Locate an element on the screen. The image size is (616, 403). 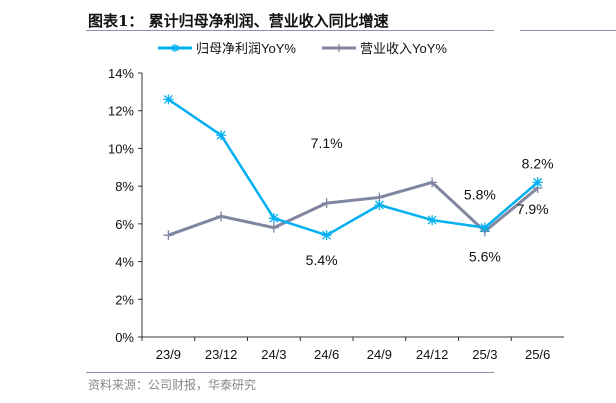
y-tick-label: 10% is located at coordinates (121, 148).